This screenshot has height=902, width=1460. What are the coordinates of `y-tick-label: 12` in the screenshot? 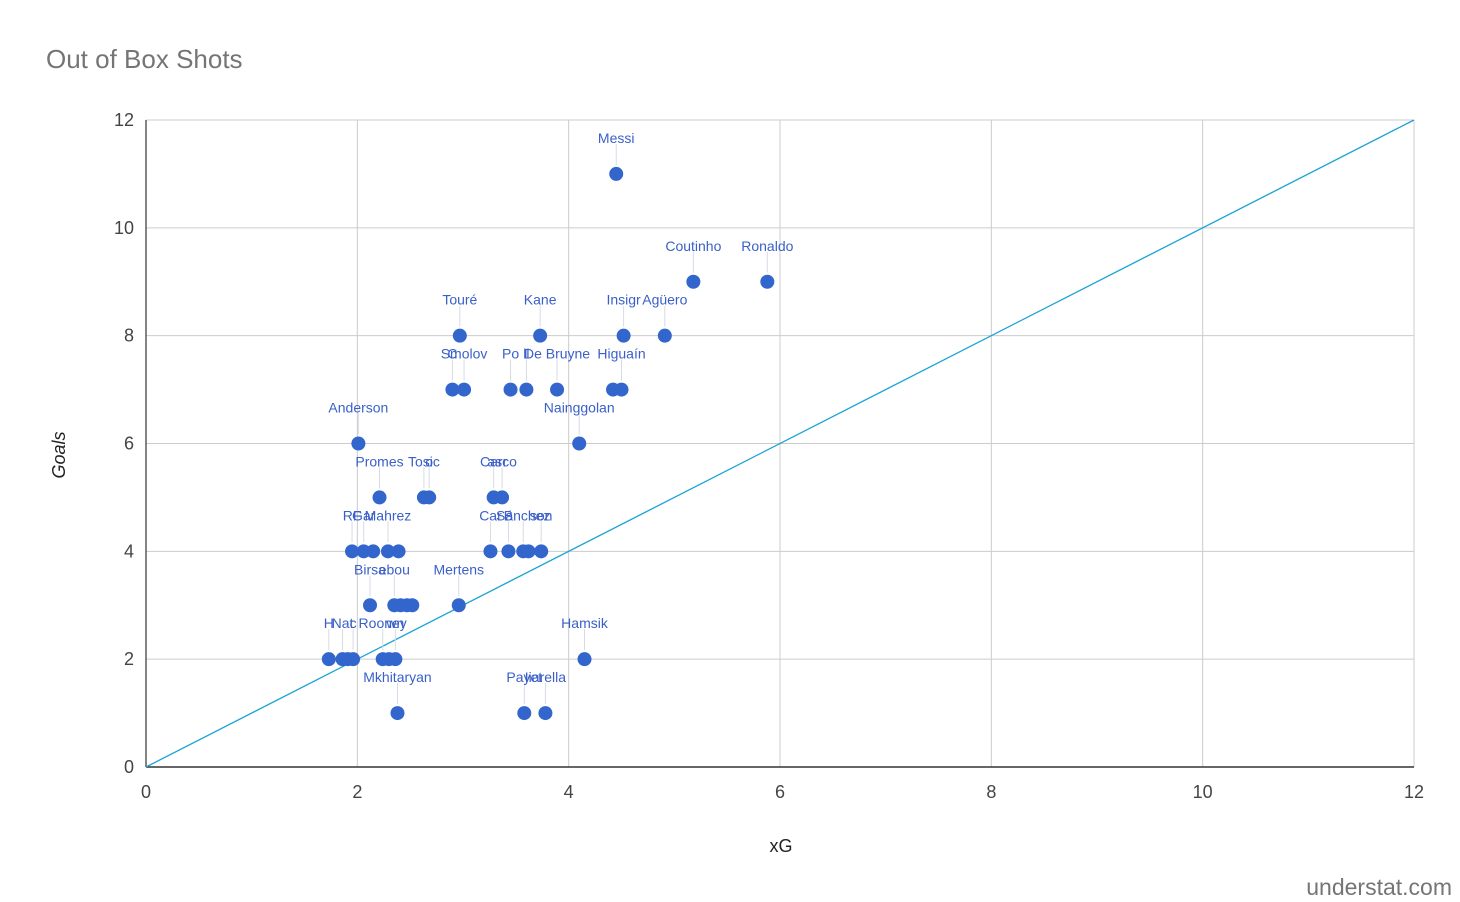 It's located at (124, 120).